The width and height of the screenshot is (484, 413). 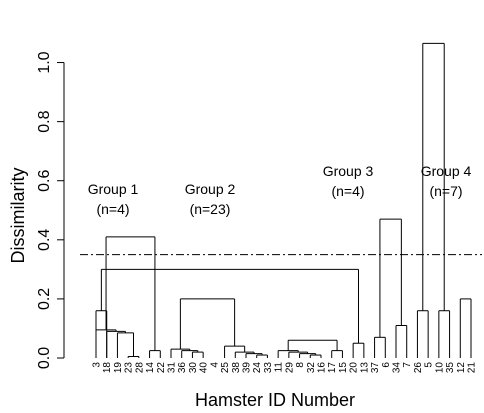 I want to click on leaf-label: 15, so click(x=343, y=368).